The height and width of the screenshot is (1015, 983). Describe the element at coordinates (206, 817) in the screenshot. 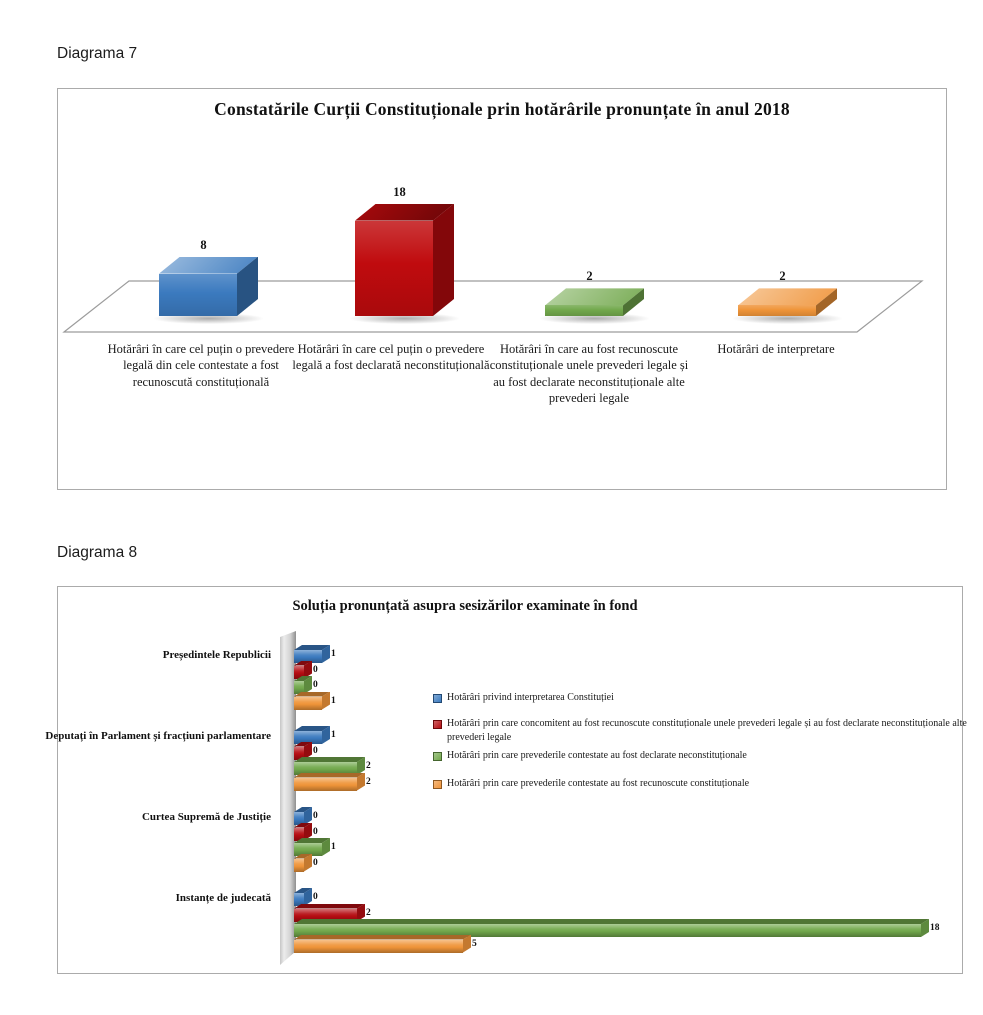

I see `category-label: Curtea Supremă de Justiție` at that location.